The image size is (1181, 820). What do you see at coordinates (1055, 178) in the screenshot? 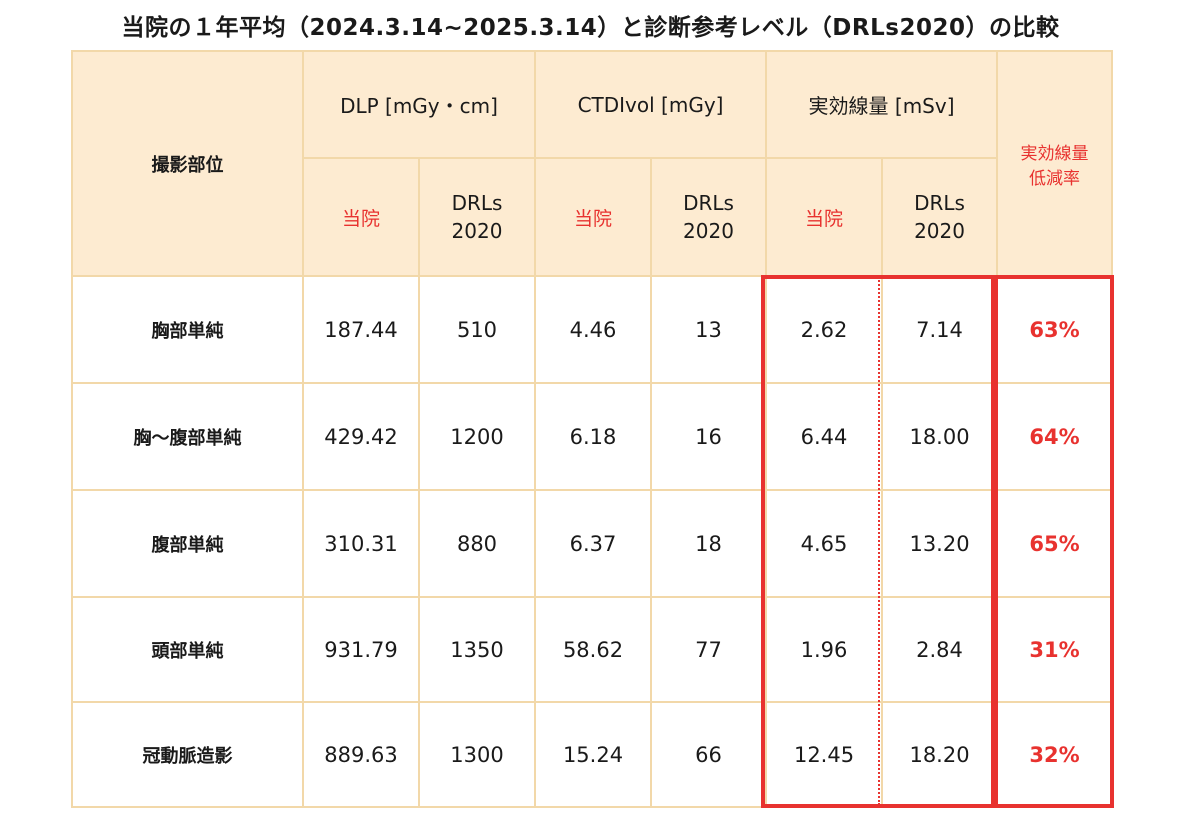
I see `header-reduction-line2: 低減率` at bounding box center [1055, 178].